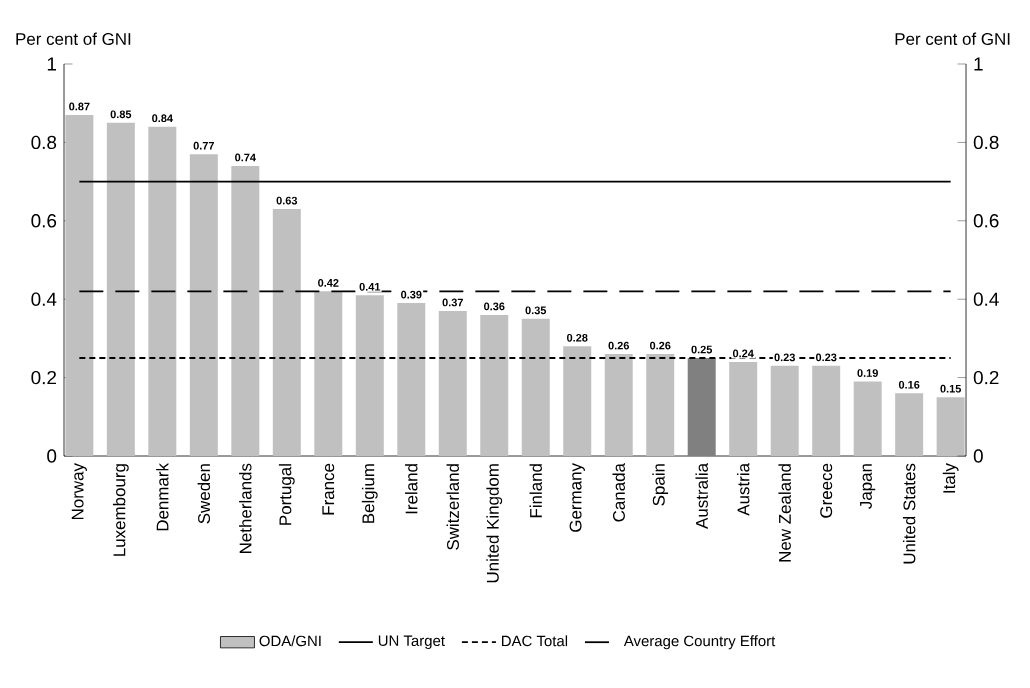  What do you see at coordinates (986, 377) in the screenshot?
I see `y2-tick-label: 0.2` at bounding box center [986, 377].